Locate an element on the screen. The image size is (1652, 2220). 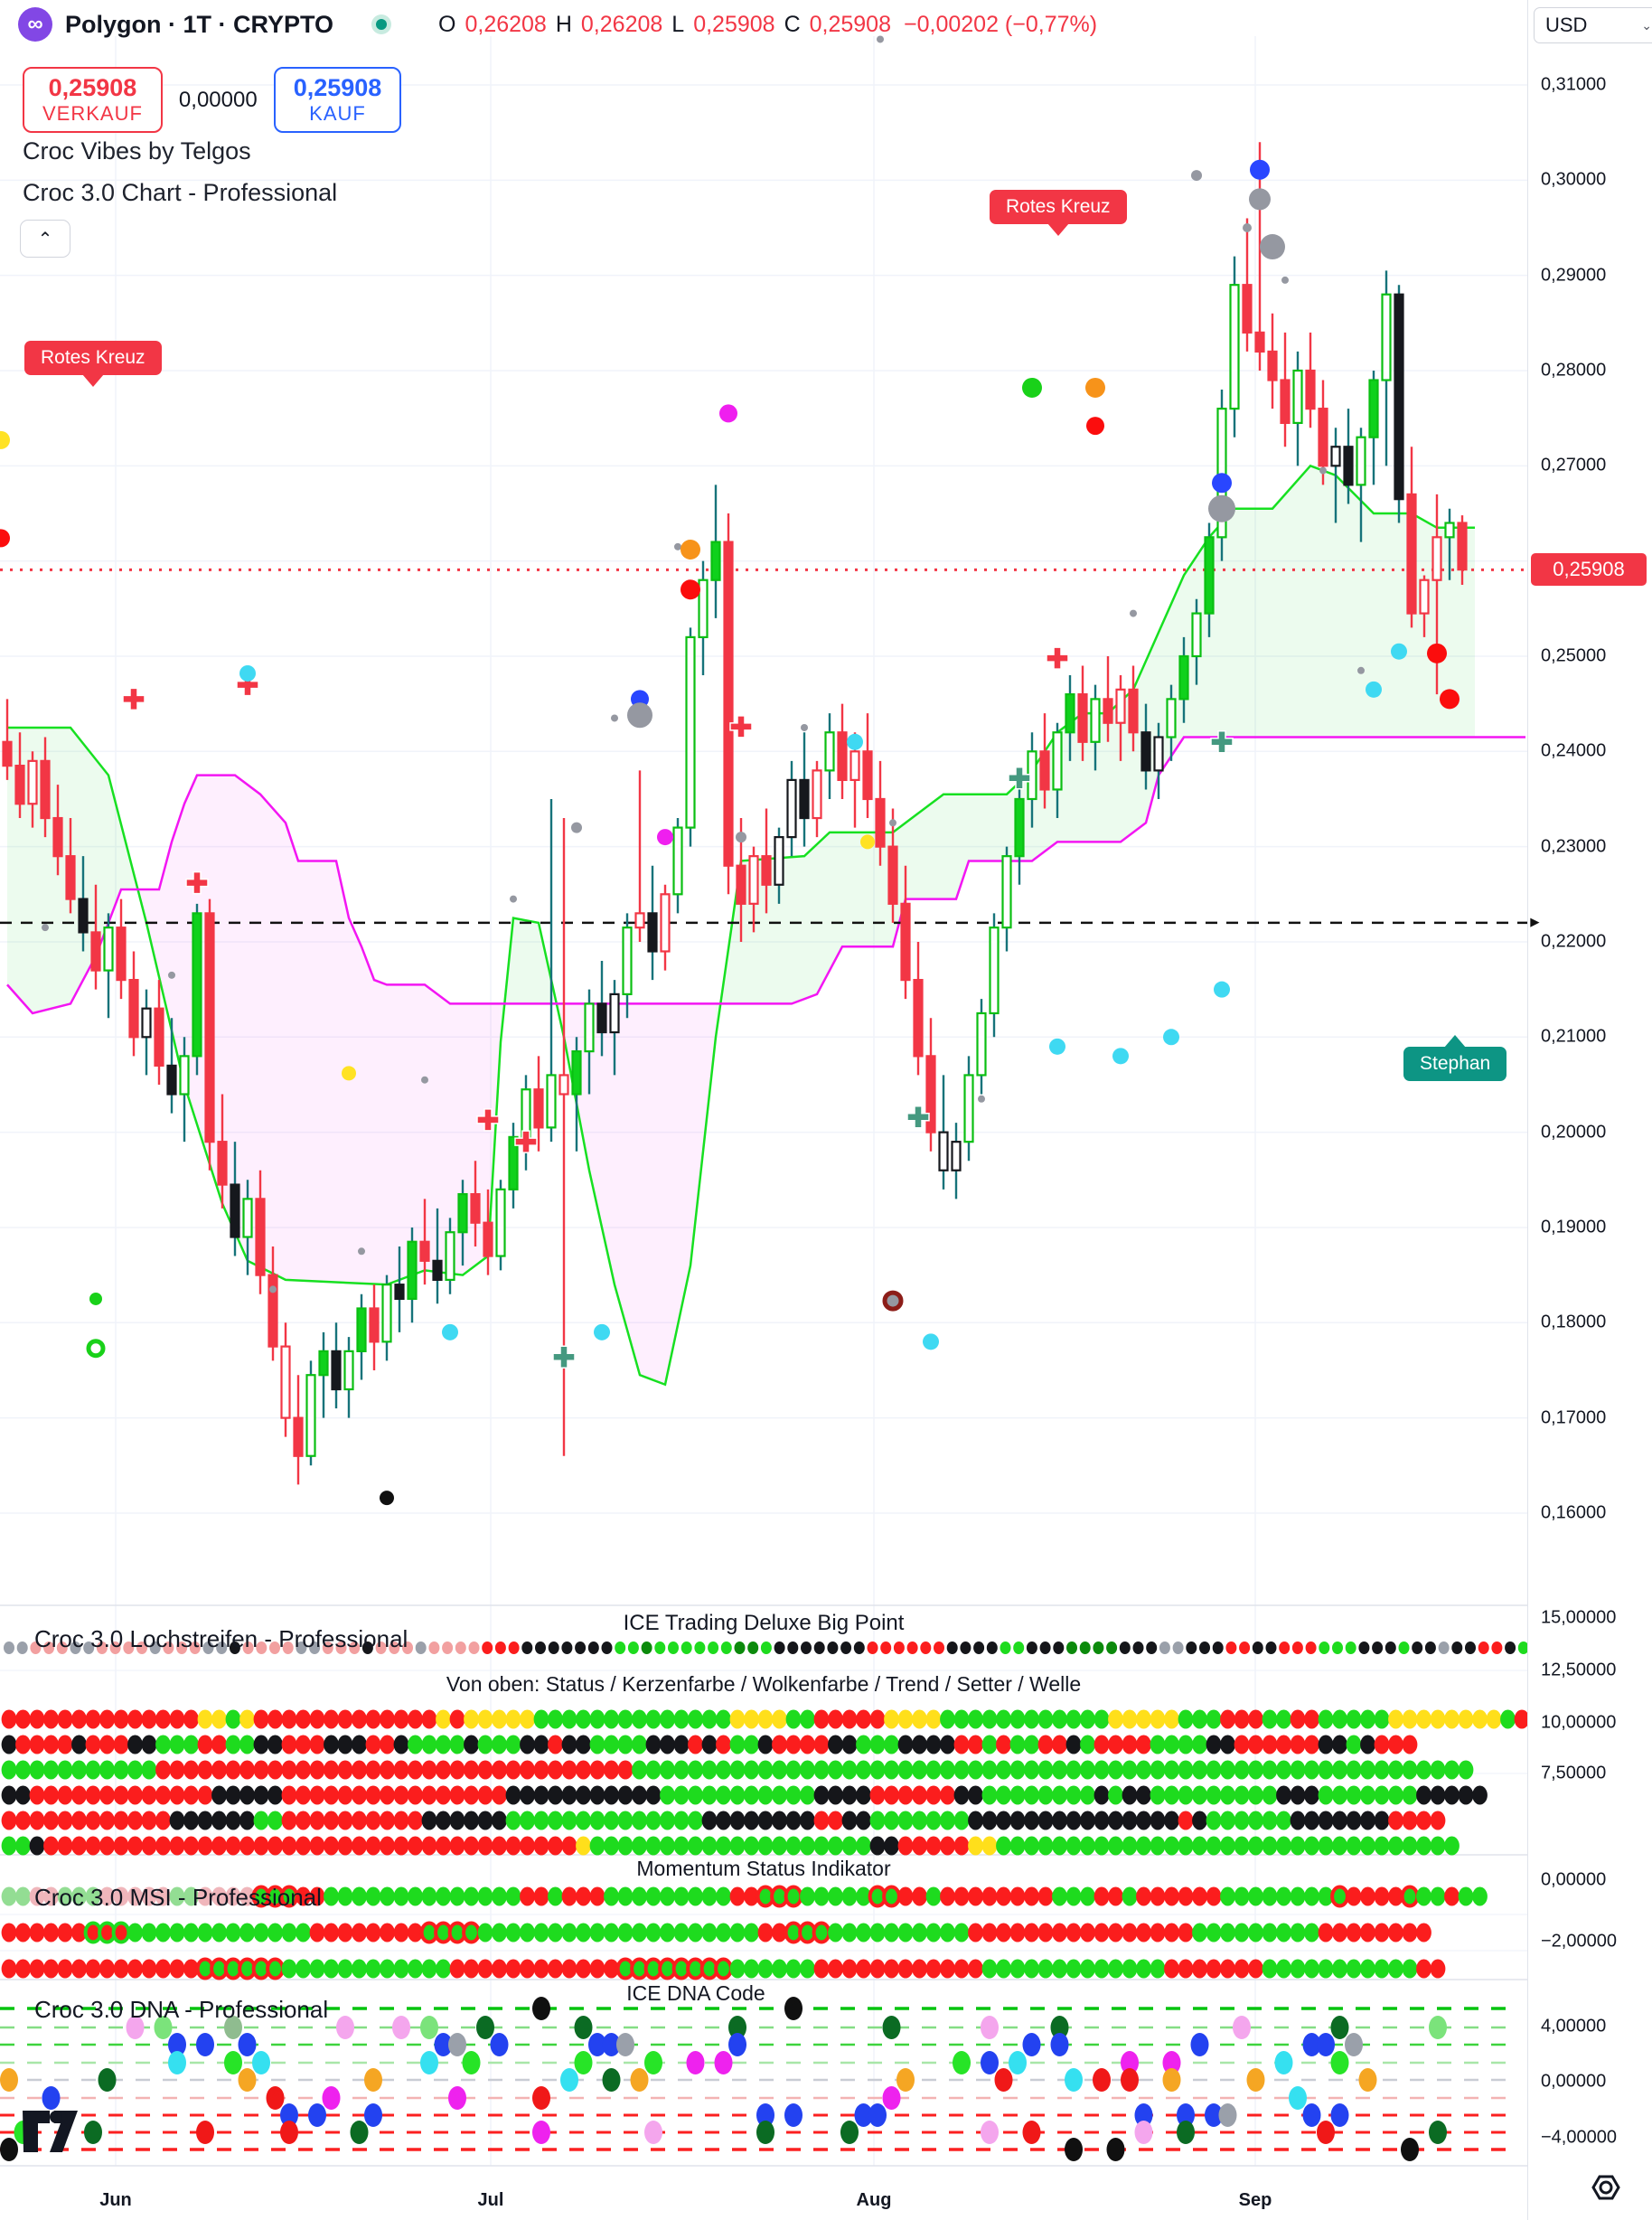
price-tick-label: 0,31000 is located at coordinates (1574, 84).